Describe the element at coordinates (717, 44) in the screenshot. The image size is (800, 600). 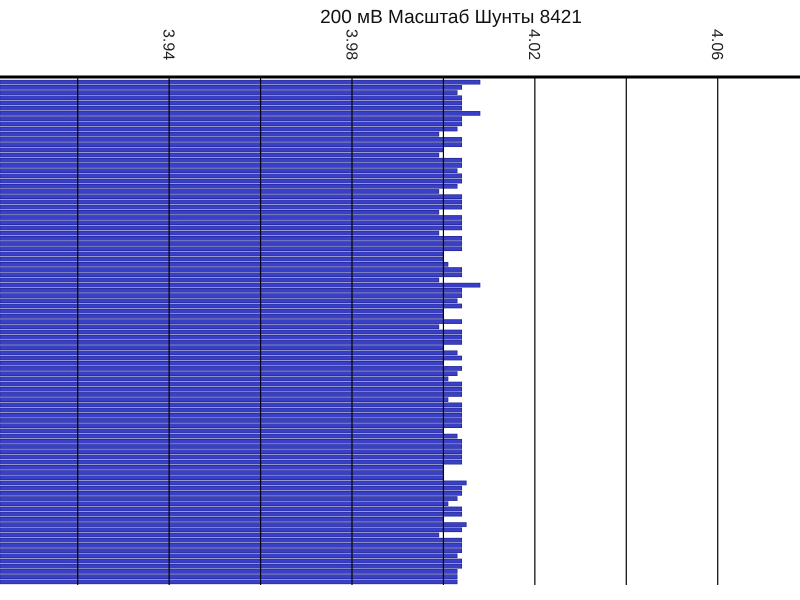
I see `x-tick-label: 4.06` at that location.